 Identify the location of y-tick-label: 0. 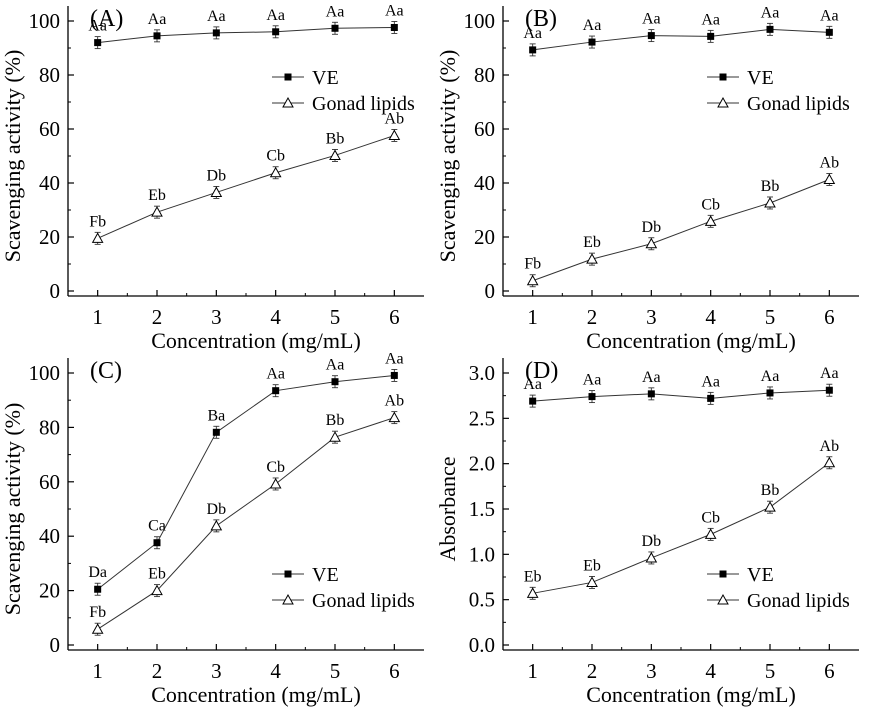
(55, 645).